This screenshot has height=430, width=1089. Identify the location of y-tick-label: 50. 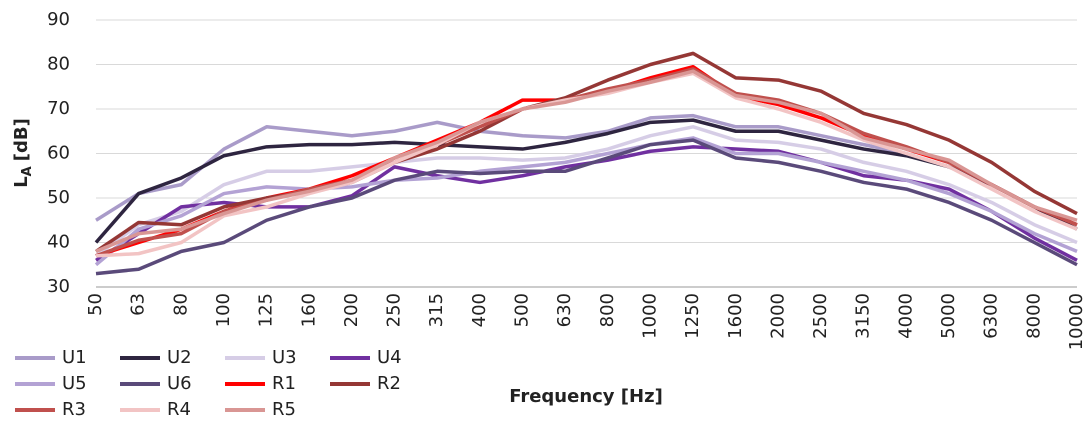
(58, 197).